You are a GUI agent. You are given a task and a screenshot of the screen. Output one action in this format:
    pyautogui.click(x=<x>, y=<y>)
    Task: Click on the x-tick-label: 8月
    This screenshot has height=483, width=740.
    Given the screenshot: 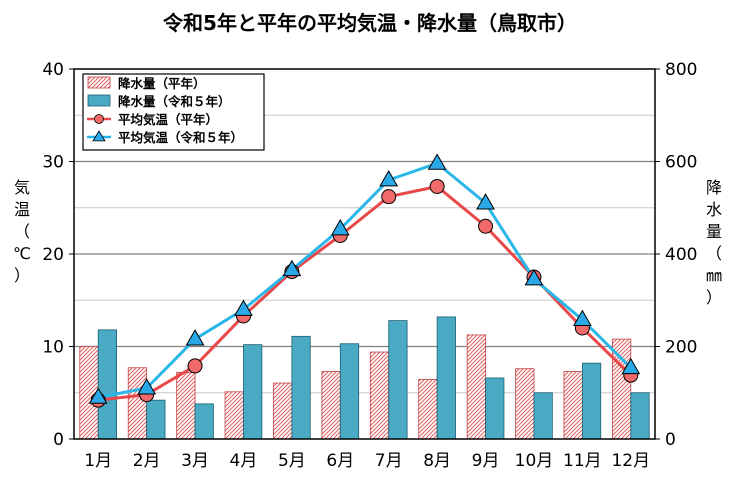 What is the action you would take?
    pyautogui.click(x=437, y=461)
    